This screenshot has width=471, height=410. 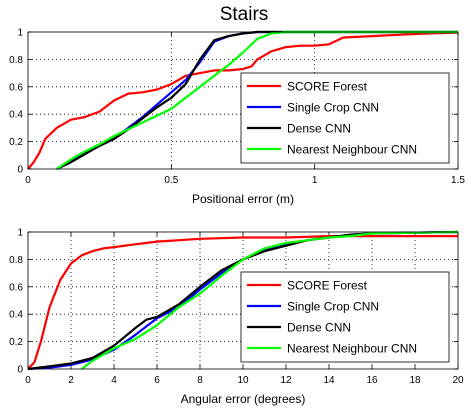 What do you see at coordinates (171, 180) in the screenshot?
I see `x-tick-label: 0.5` at bounding box center [171, 180].